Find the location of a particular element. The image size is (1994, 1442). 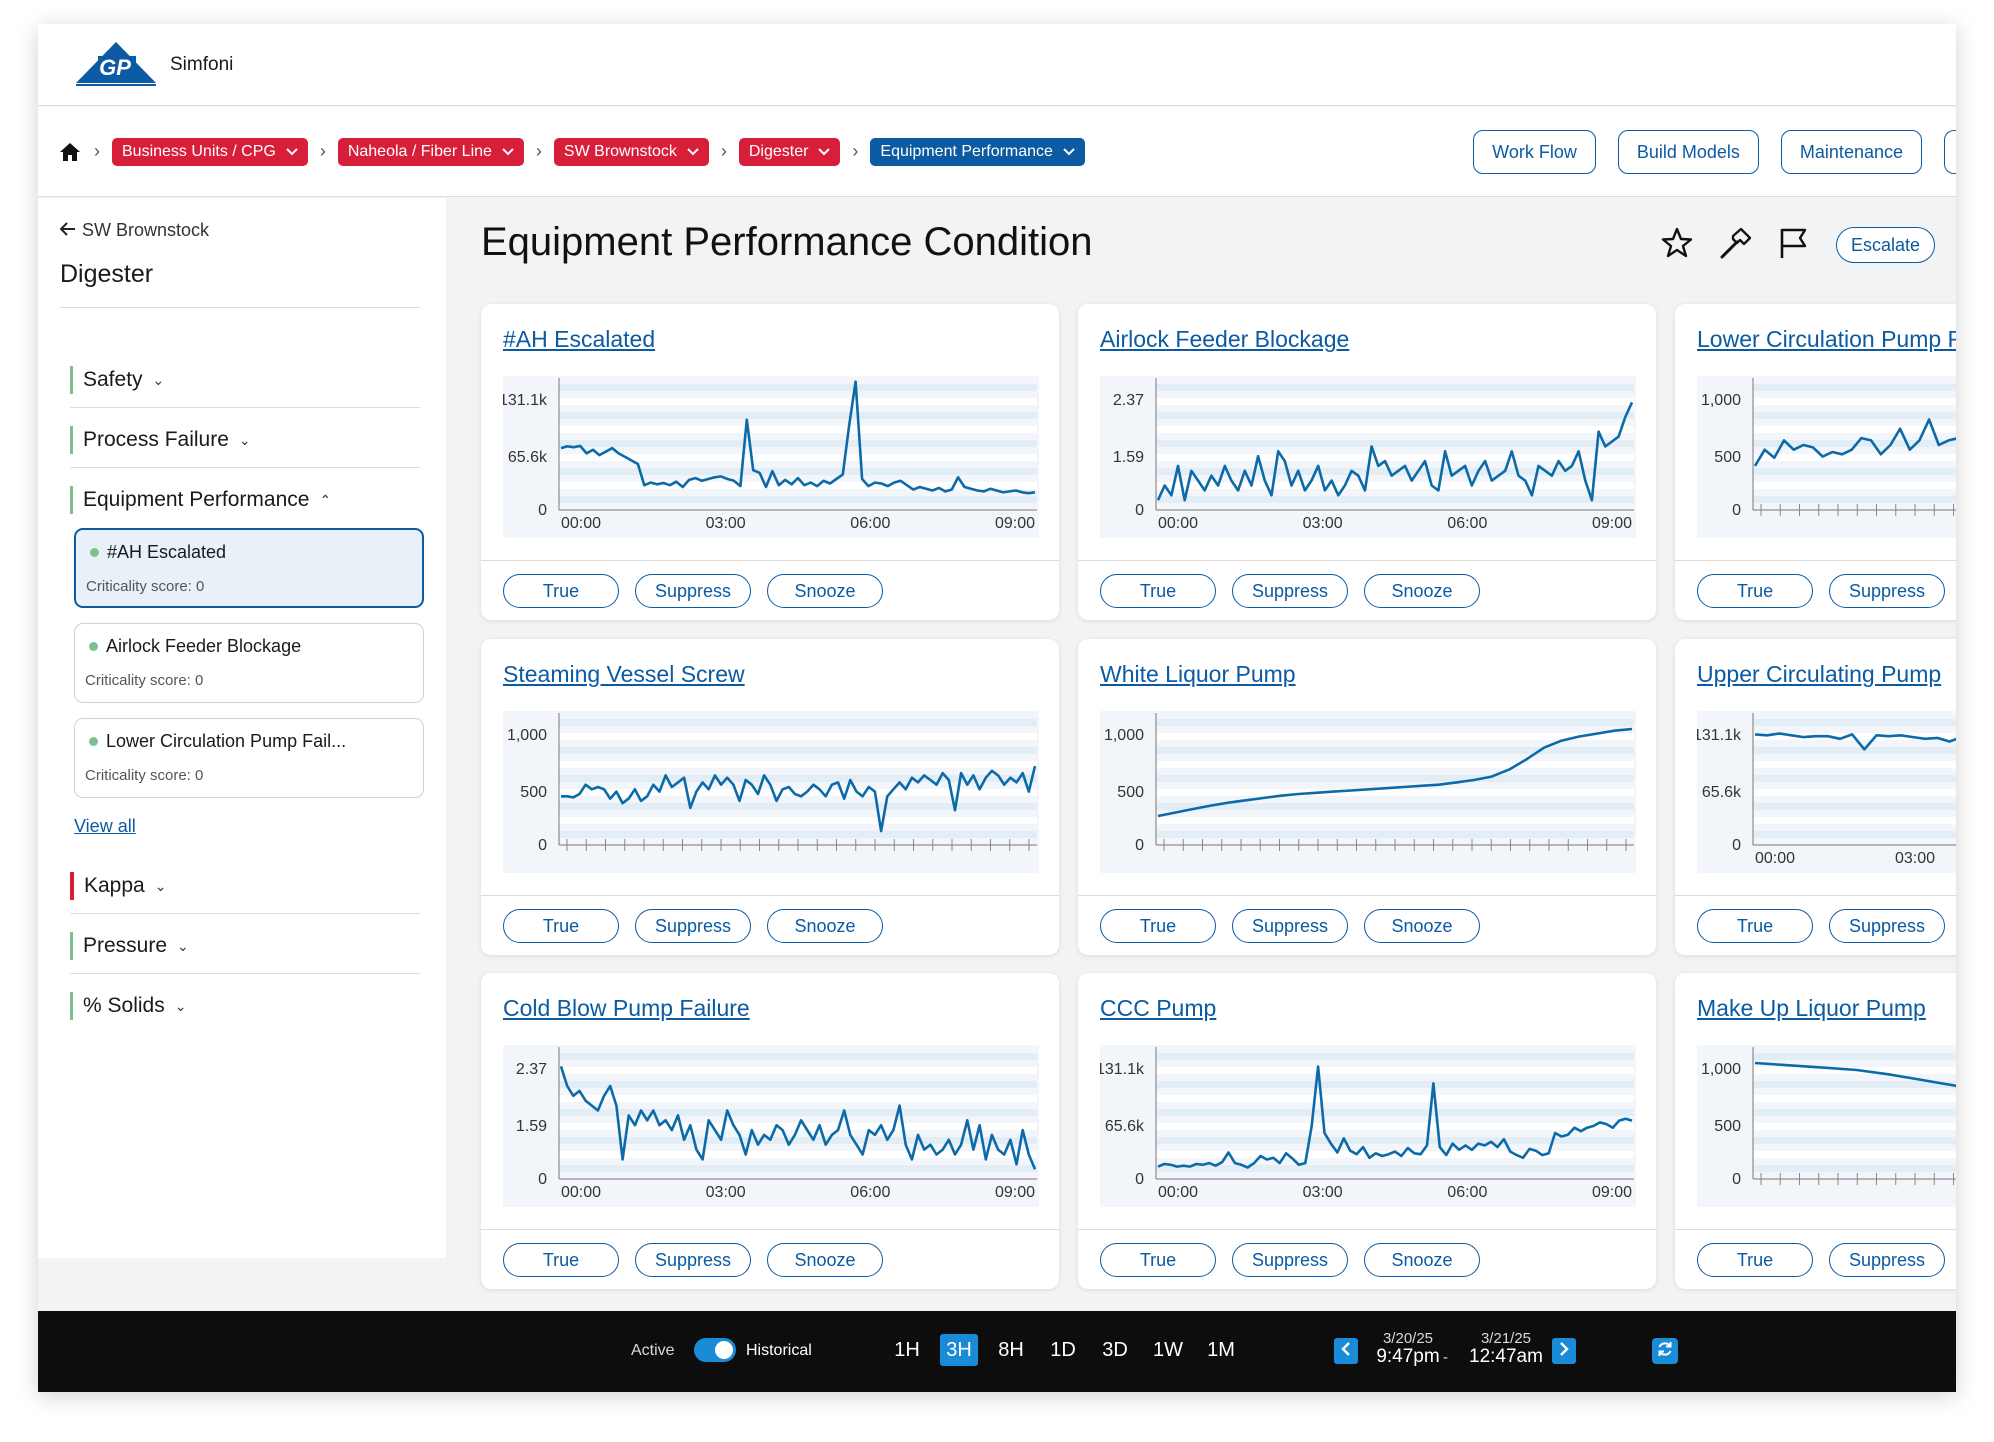

range-option-8h: 8H is located at coordinates (1011, 1349).